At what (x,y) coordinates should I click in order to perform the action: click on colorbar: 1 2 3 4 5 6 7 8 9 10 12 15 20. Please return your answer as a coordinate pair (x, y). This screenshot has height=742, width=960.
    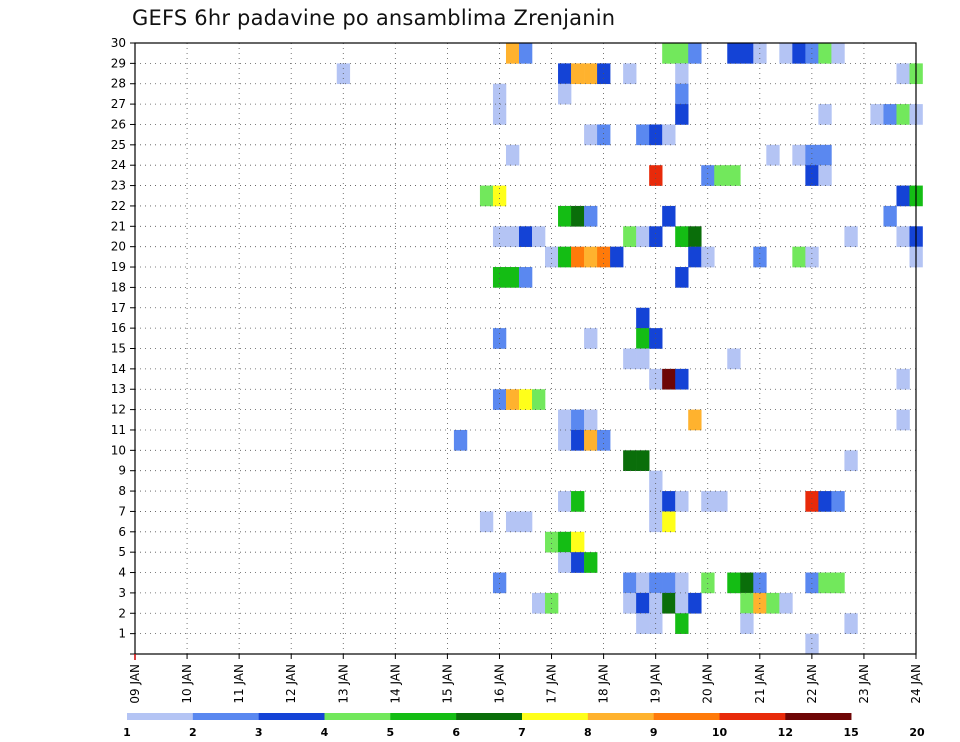
    Looking at the image, I should click on (524, 726).